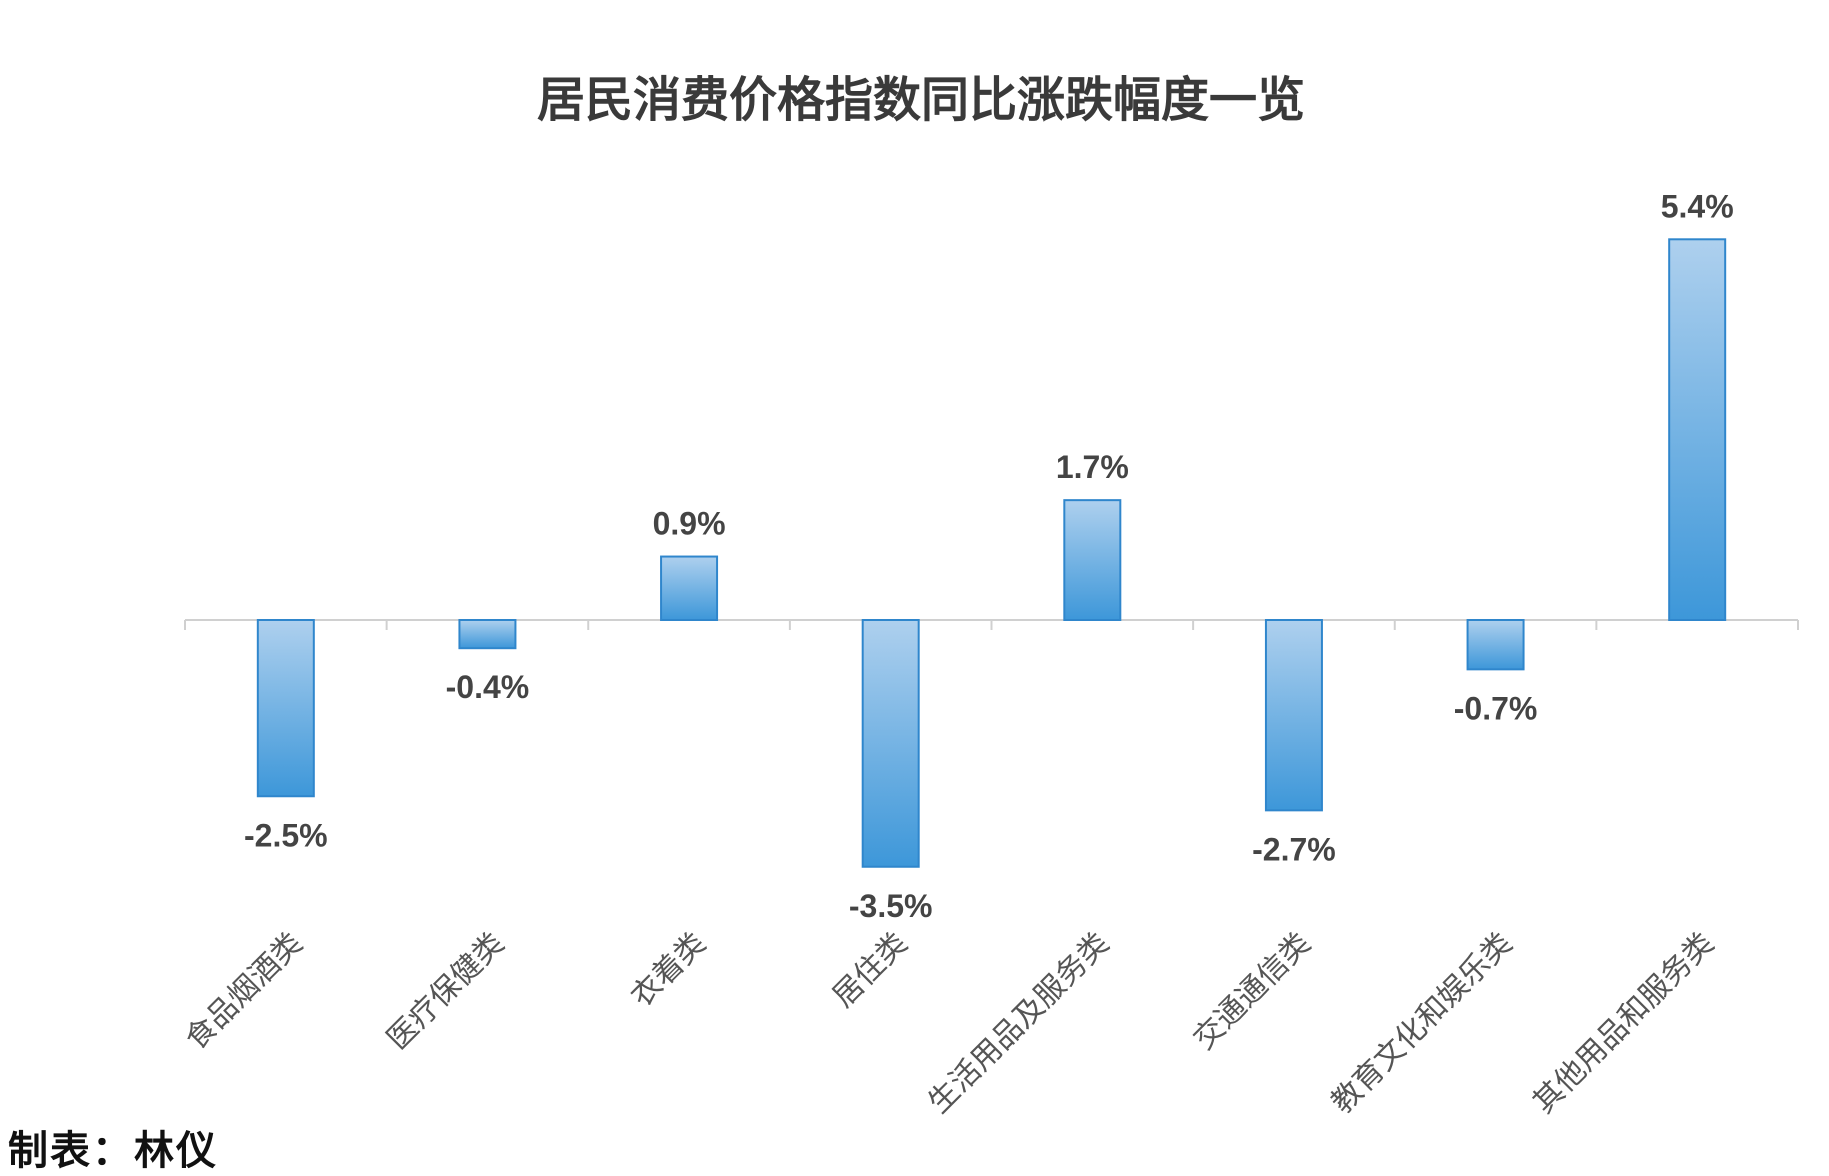 This screenshot has width=1829, height=1176. Describe the element at coordinates (870, 970) in the screenshot. I see `category-label: 居住类` at that location.